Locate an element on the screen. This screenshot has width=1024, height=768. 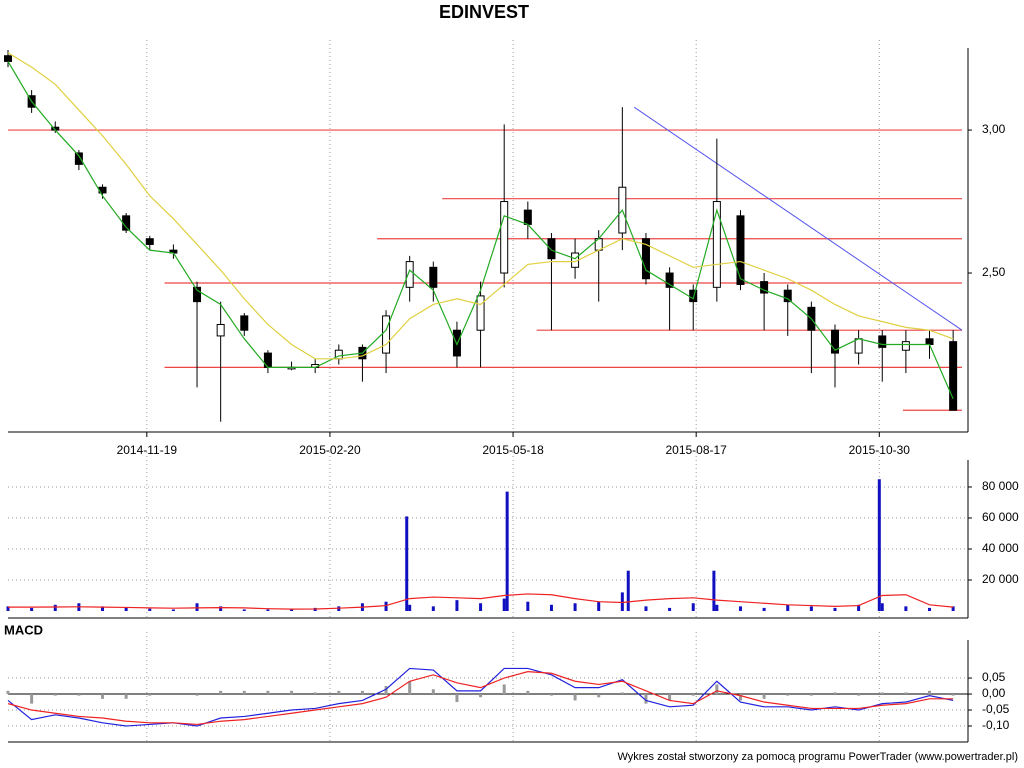
x-tick-label: 2015-05-18 is located at coordinates (513, 450).